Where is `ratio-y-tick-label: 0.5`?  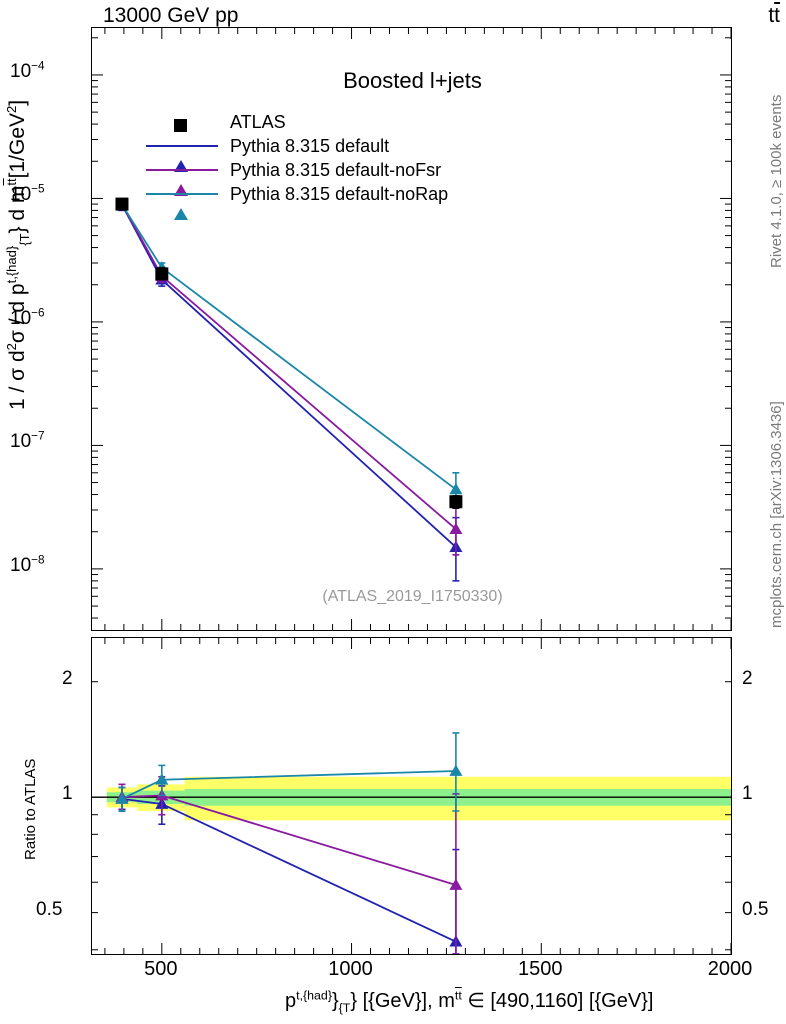 ratio-y-tick-label: 0.5 is located at coordinates (49, 909).